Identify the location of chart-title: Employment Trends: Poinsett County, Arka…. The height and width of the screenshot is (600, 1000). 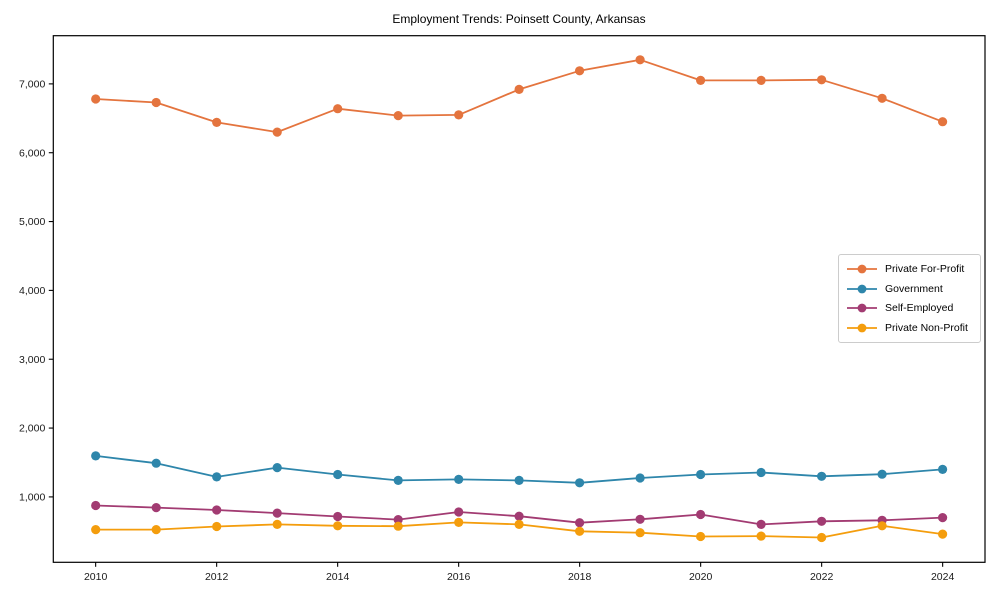
(519, 19).